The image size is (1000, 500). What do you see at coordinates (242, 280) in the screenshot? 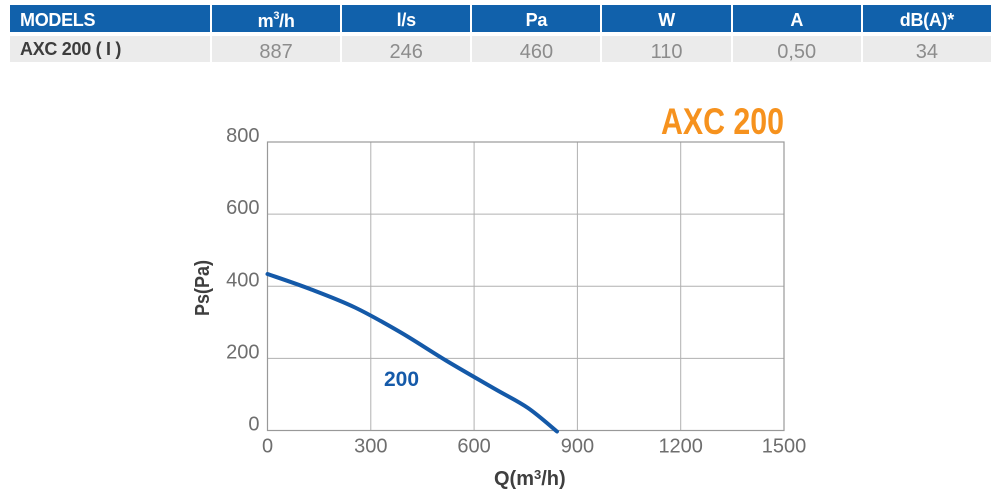
I see `svg-text: 400` at bounding box center [242, 280].